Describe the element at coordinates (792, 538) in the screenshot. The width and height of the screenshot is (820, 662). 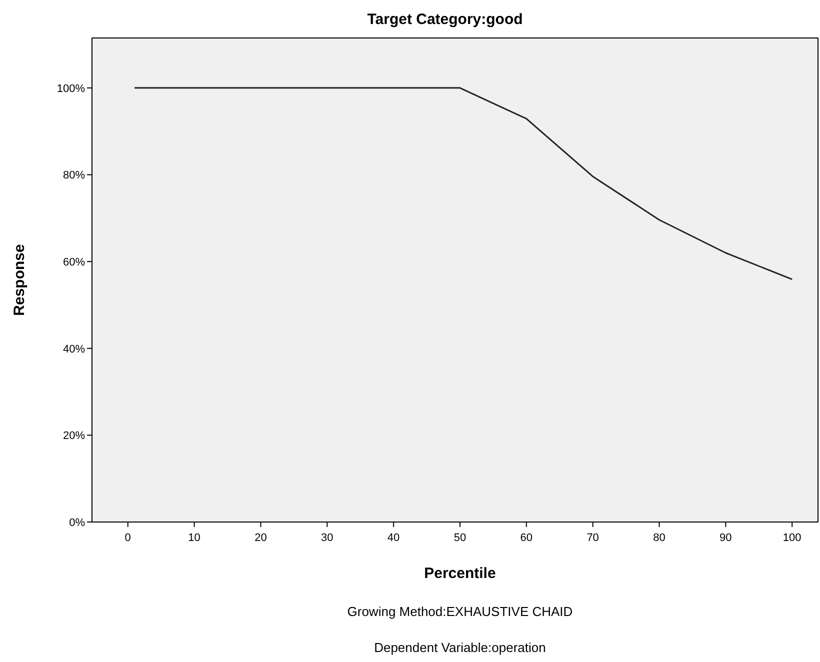
I see `x-tick-label: 100` at that location.